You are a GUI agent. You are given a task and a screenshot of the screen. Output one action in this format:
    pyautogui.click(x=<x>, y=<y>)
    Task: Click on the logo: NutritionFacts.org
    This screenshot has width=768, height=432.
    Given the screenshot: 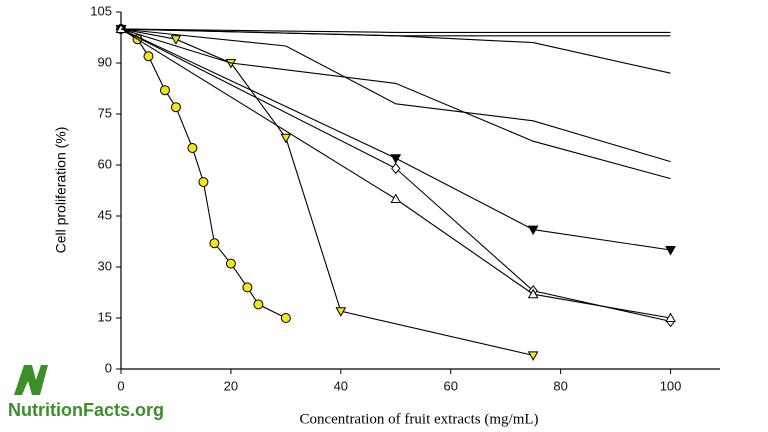 What is the action you would take?
    pyautogui.click(x=86, y=392)
    